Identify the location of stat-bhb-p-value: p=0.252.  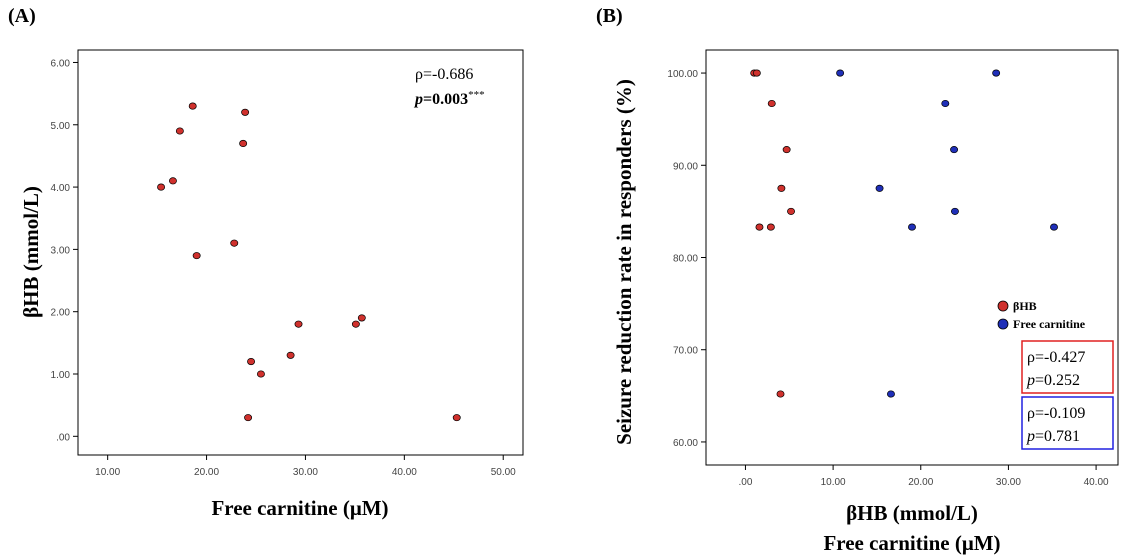
(1053, 380).